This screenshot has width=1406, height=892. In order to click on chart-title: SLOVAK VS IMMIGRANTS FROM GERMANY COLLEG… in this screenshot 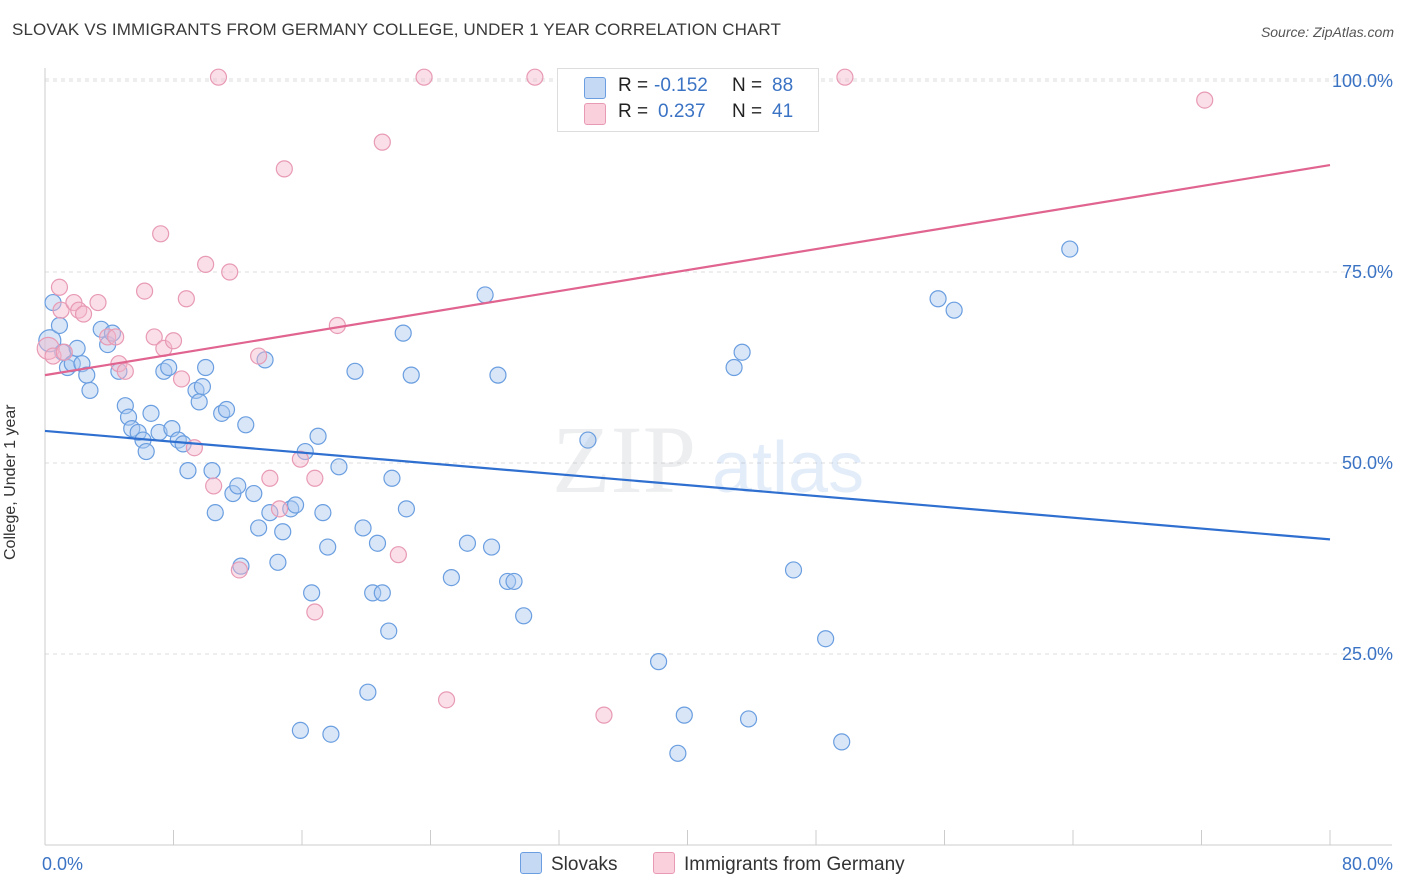, I will do `click(396, 29)`.